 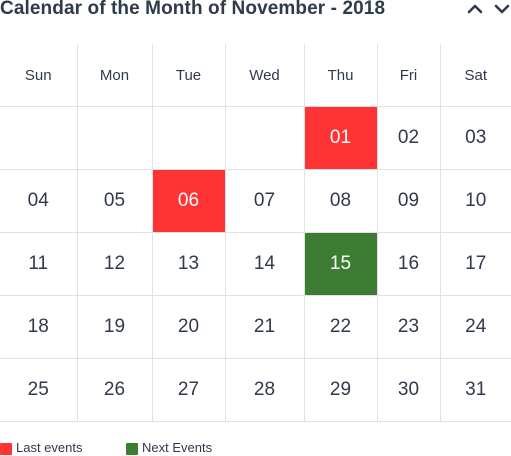 I want to click on day-cell-29: 29, so click(x=340, y=390).